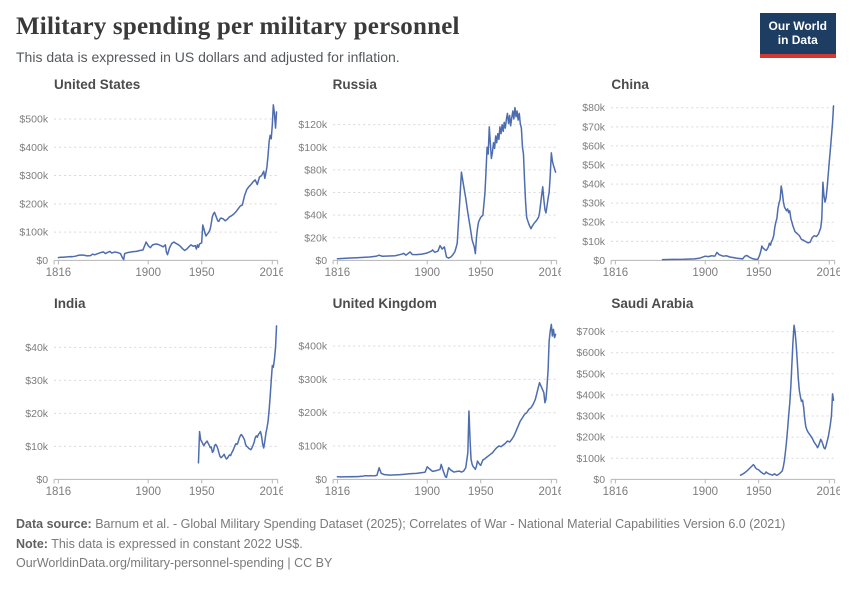 This screenshot has width=850, height=600. Describe the element at coordinates (630, 84) in the screenshot. I see `chart-title-china: China` at that location.